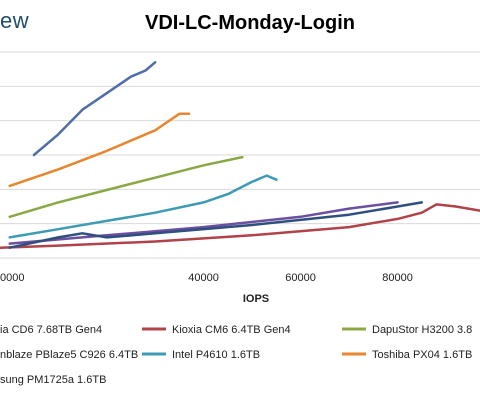 This screenshot has height=401, width=480. Describe the element at coordinates (231, 330) in the screenshot. I see `legend-entry: Kioxia CM6 6.4TB Gen4` at that location.